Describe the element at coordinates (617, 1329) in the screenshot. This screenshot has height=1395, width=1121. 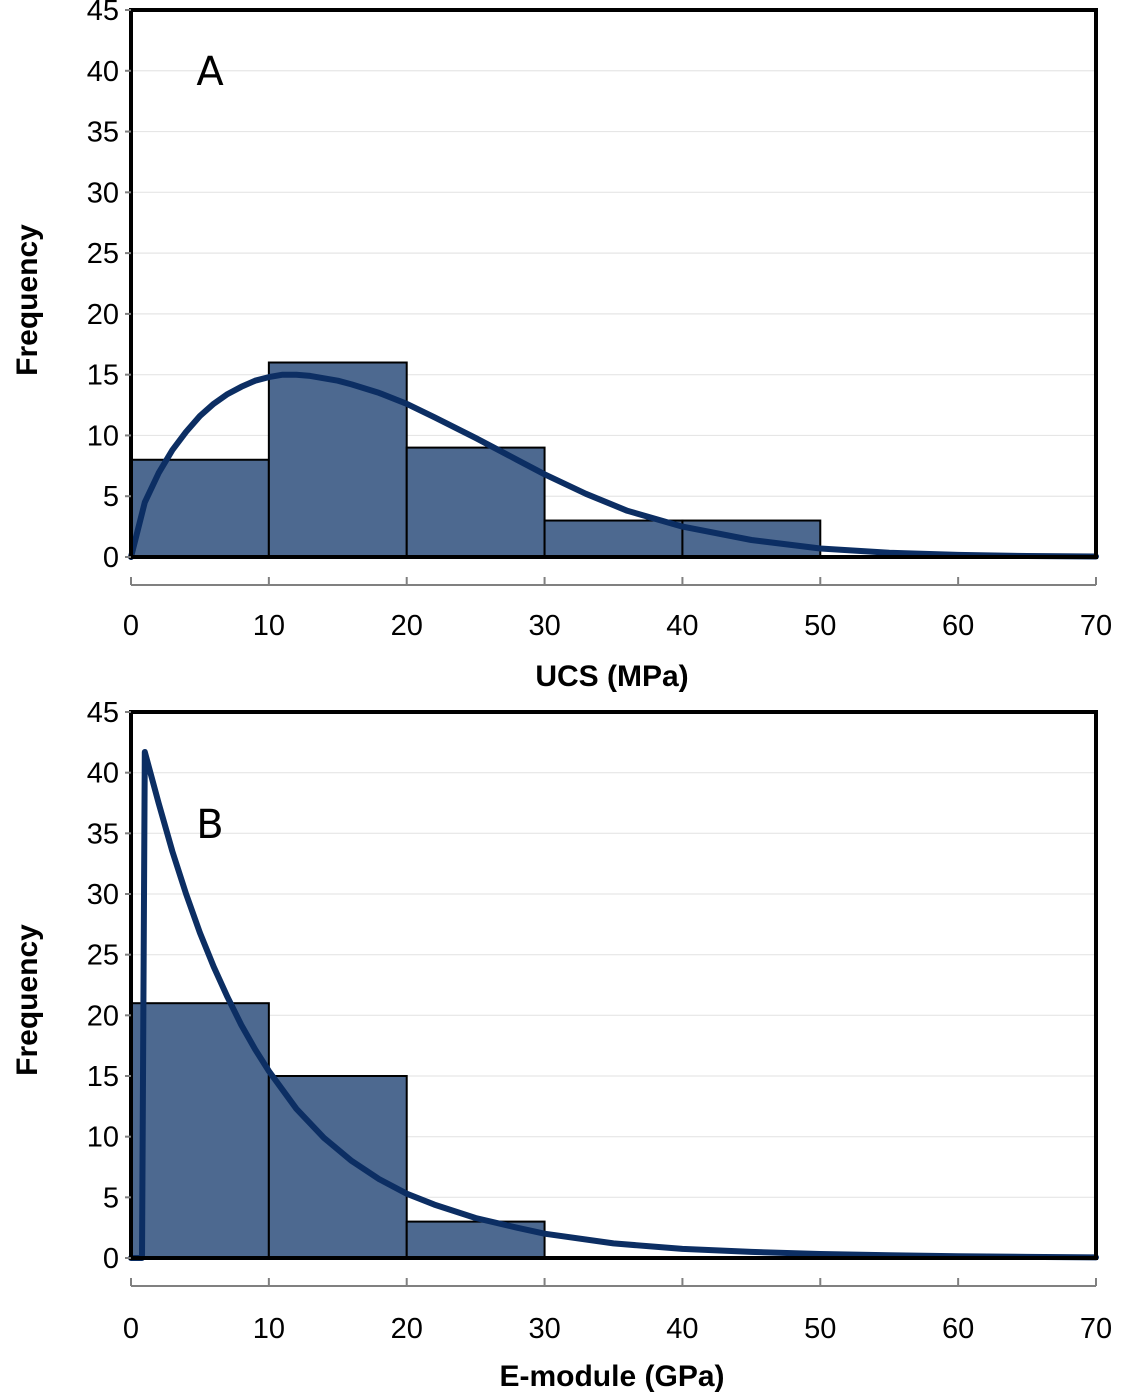
I see `panel-b-x-tick-labels: 0 10 20 30 40 50 60 70` at that location.